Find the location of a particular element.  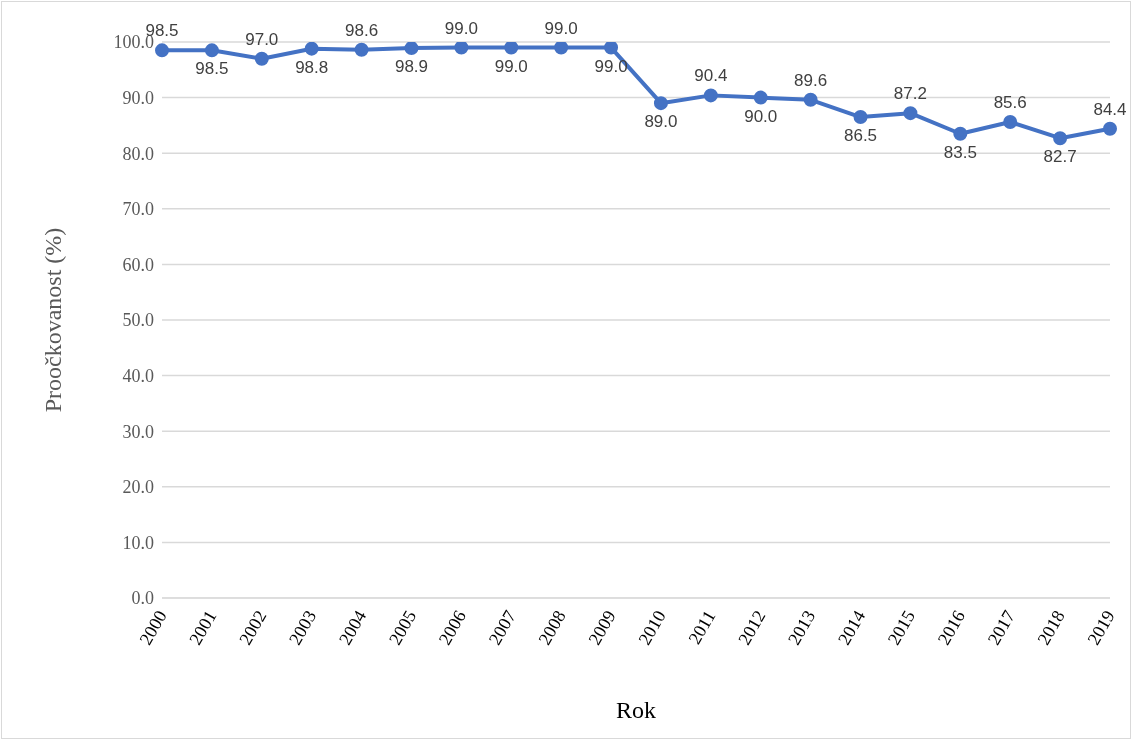

data-label: 85.6 is located at coordinates (1010, 103).